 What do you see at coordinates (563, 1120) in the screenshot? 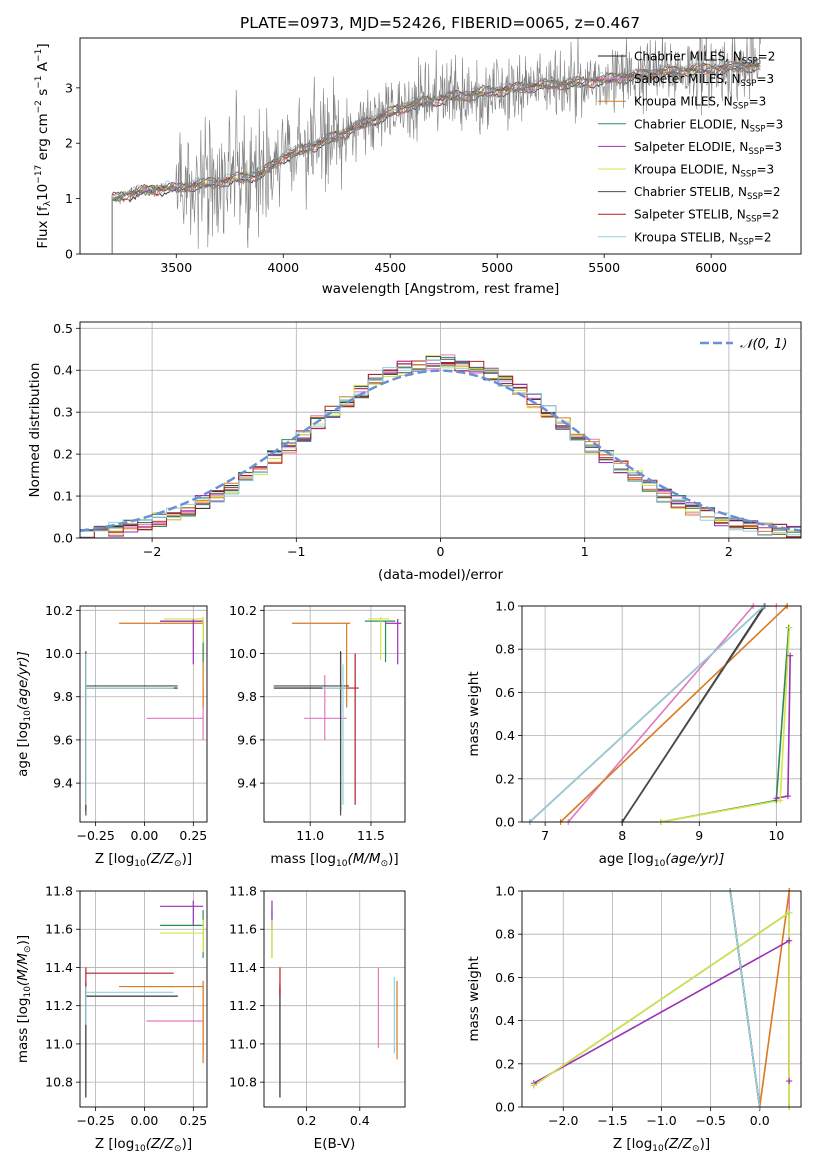
I see `weight_vs_z-xtick-label: −2.0` at bounding box center [563, 1120].